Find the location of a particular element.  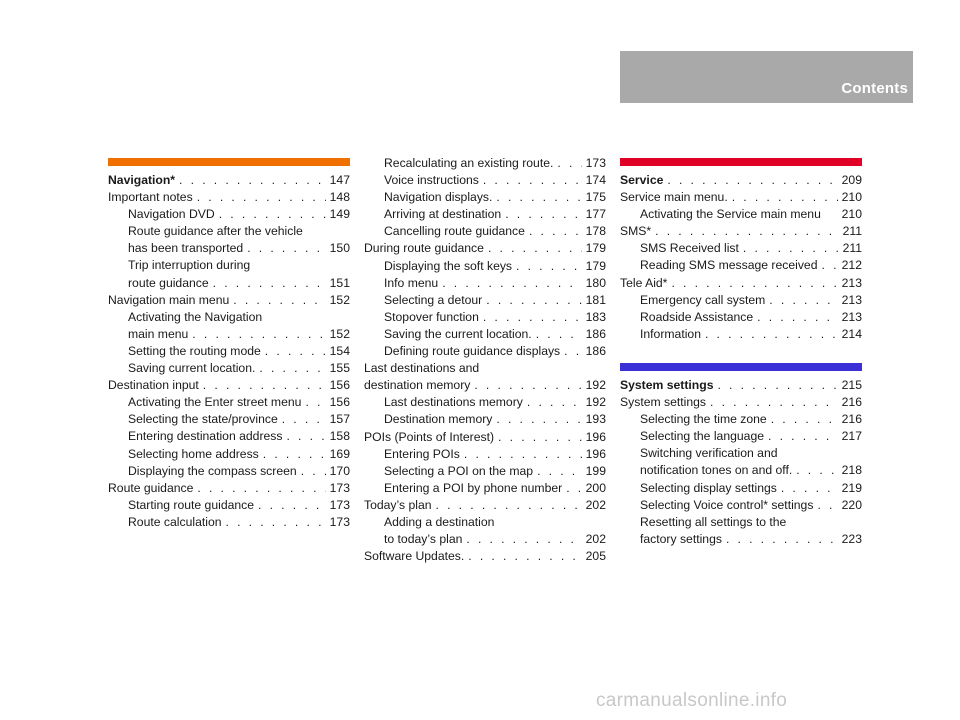

toc-entry-label: Roadside Assistance is located at coordinates (697, 316).